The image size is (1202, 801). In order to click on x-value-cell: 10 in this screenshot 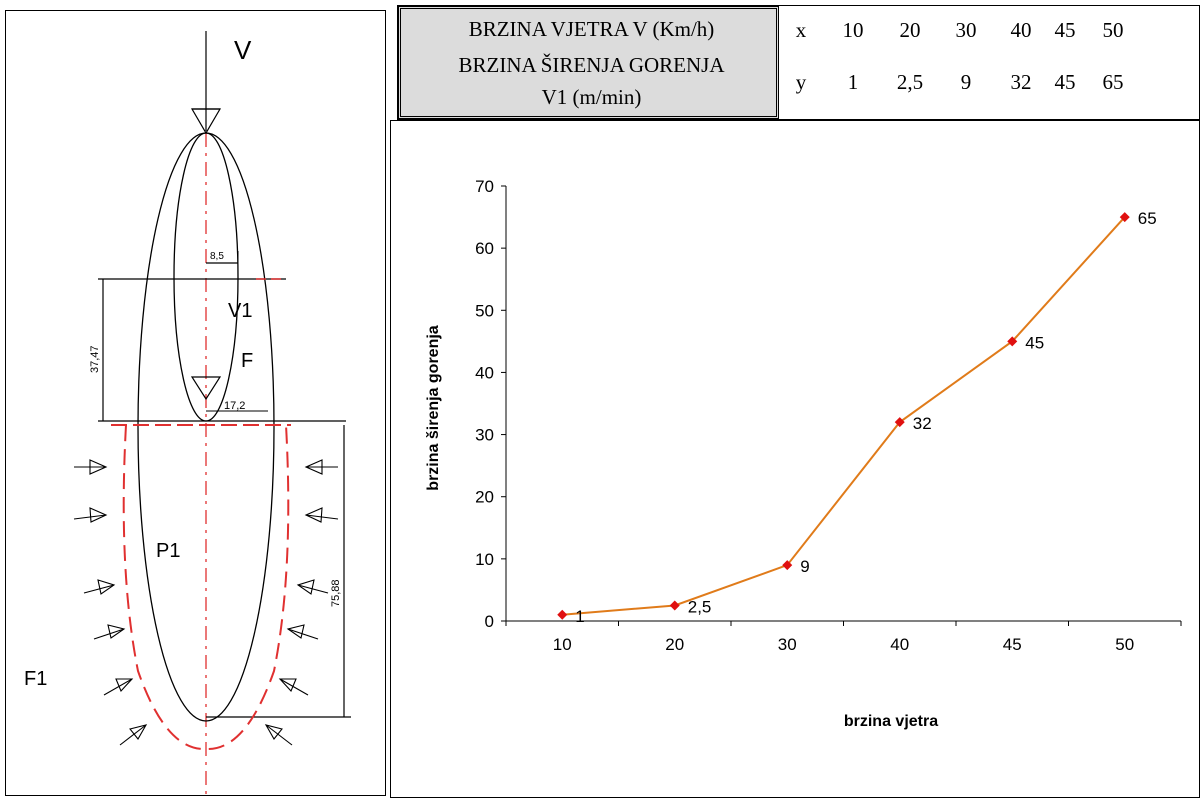, I will do `click(853, 30)`.